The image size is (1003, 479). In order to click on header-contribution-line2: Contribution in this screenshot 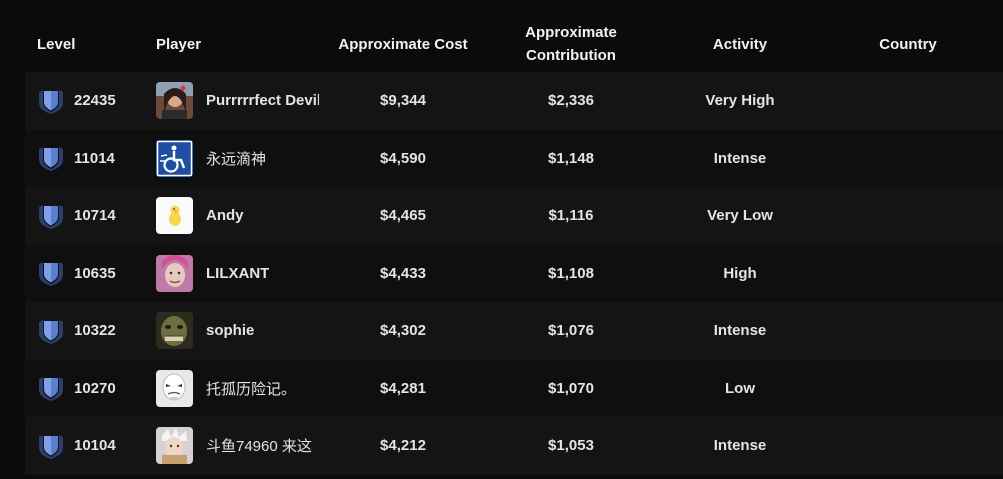, I will do `click(571, 55)`.